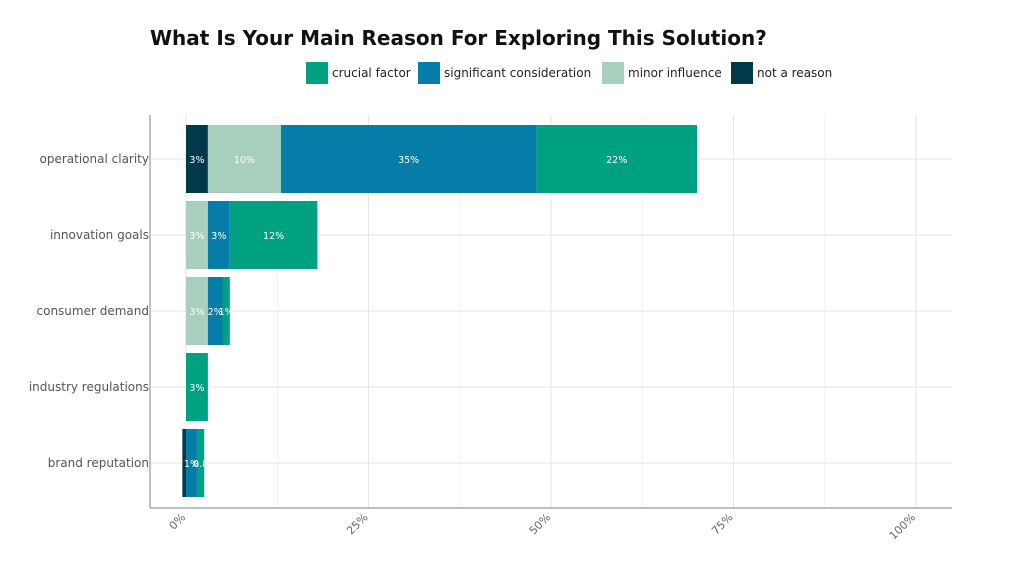 This screenshot has width=1024, height=576. I want to click on legend-item: crucial factor, so click(358, 73).